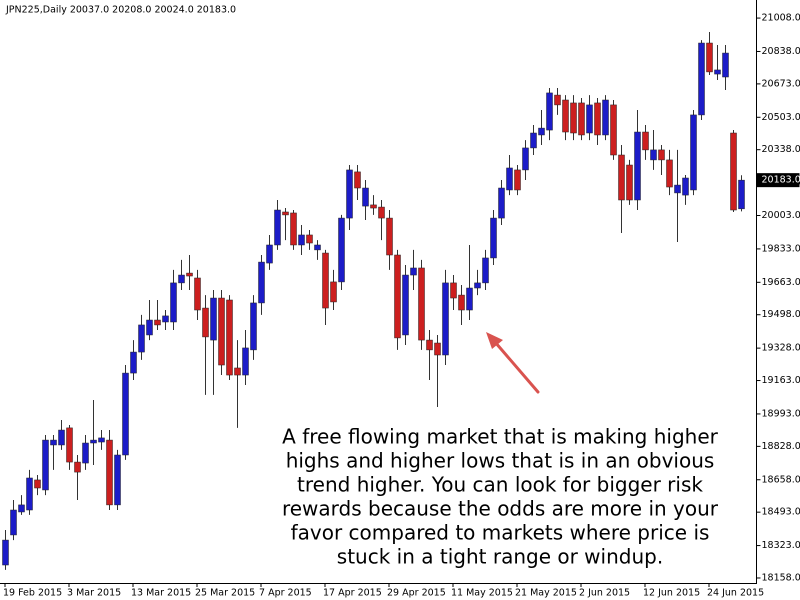  What do you see at coordinates (781, 314) in the screenshot?
I see `y-tick-label: 19498.0` at bounding box center [781, 314].